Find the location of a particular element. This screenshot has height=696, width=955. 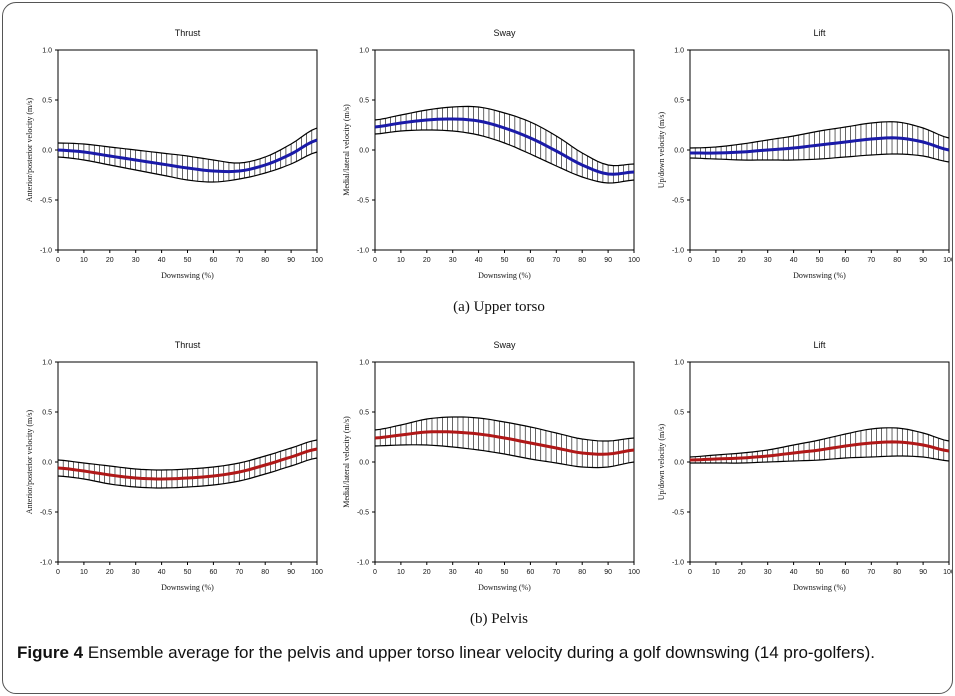

chart-title: Lift is located at coordinates (819, 345).